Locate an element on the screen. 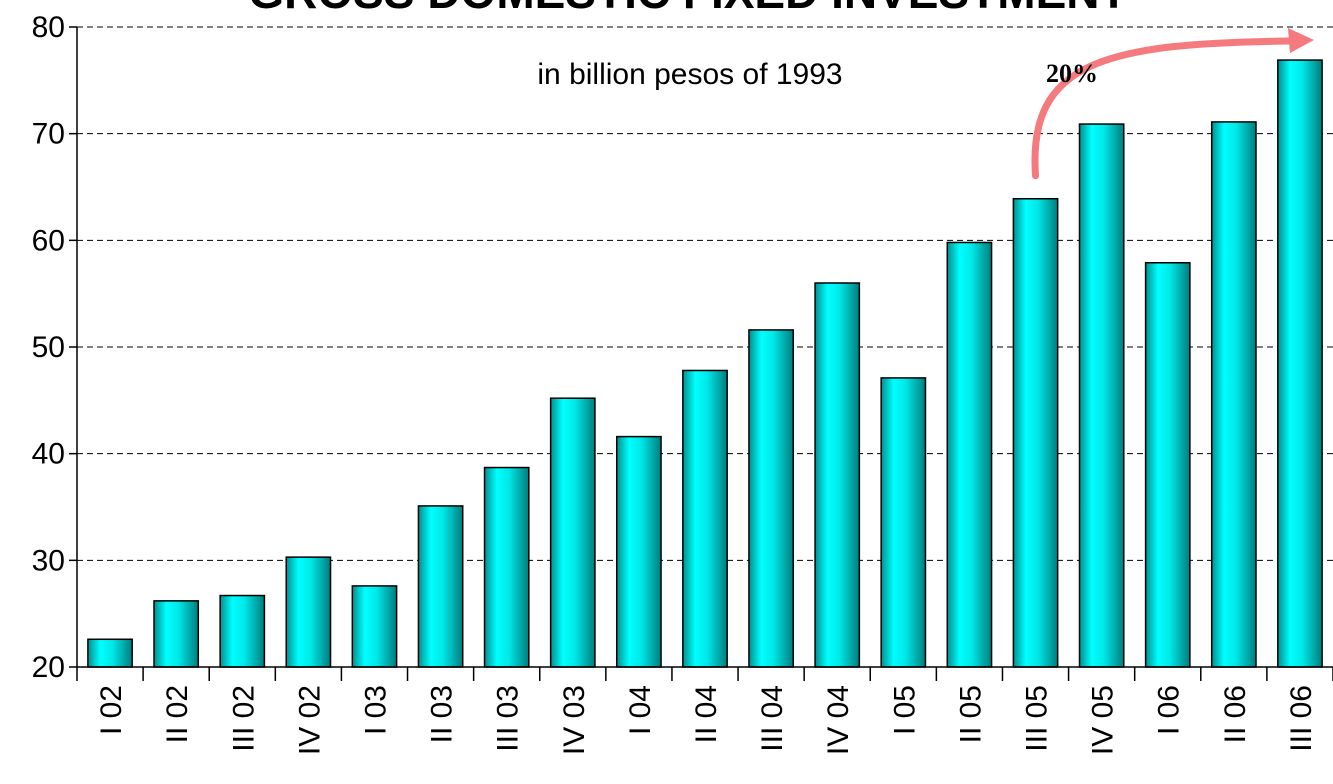 This screenshot has height=784, width=1333. arrowhead-icon is located at coordinates (1300, 40).